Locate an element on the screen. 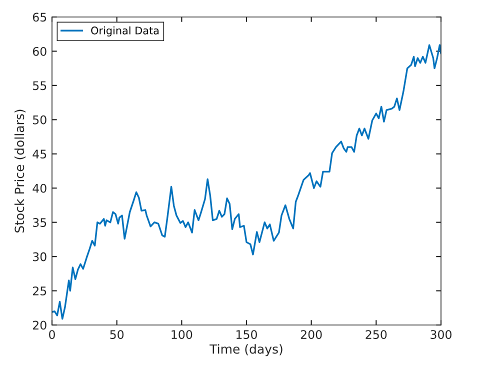 This screenshot has width=478, height=368. y-tick-label: 45 is located at coordinates (39, 154).